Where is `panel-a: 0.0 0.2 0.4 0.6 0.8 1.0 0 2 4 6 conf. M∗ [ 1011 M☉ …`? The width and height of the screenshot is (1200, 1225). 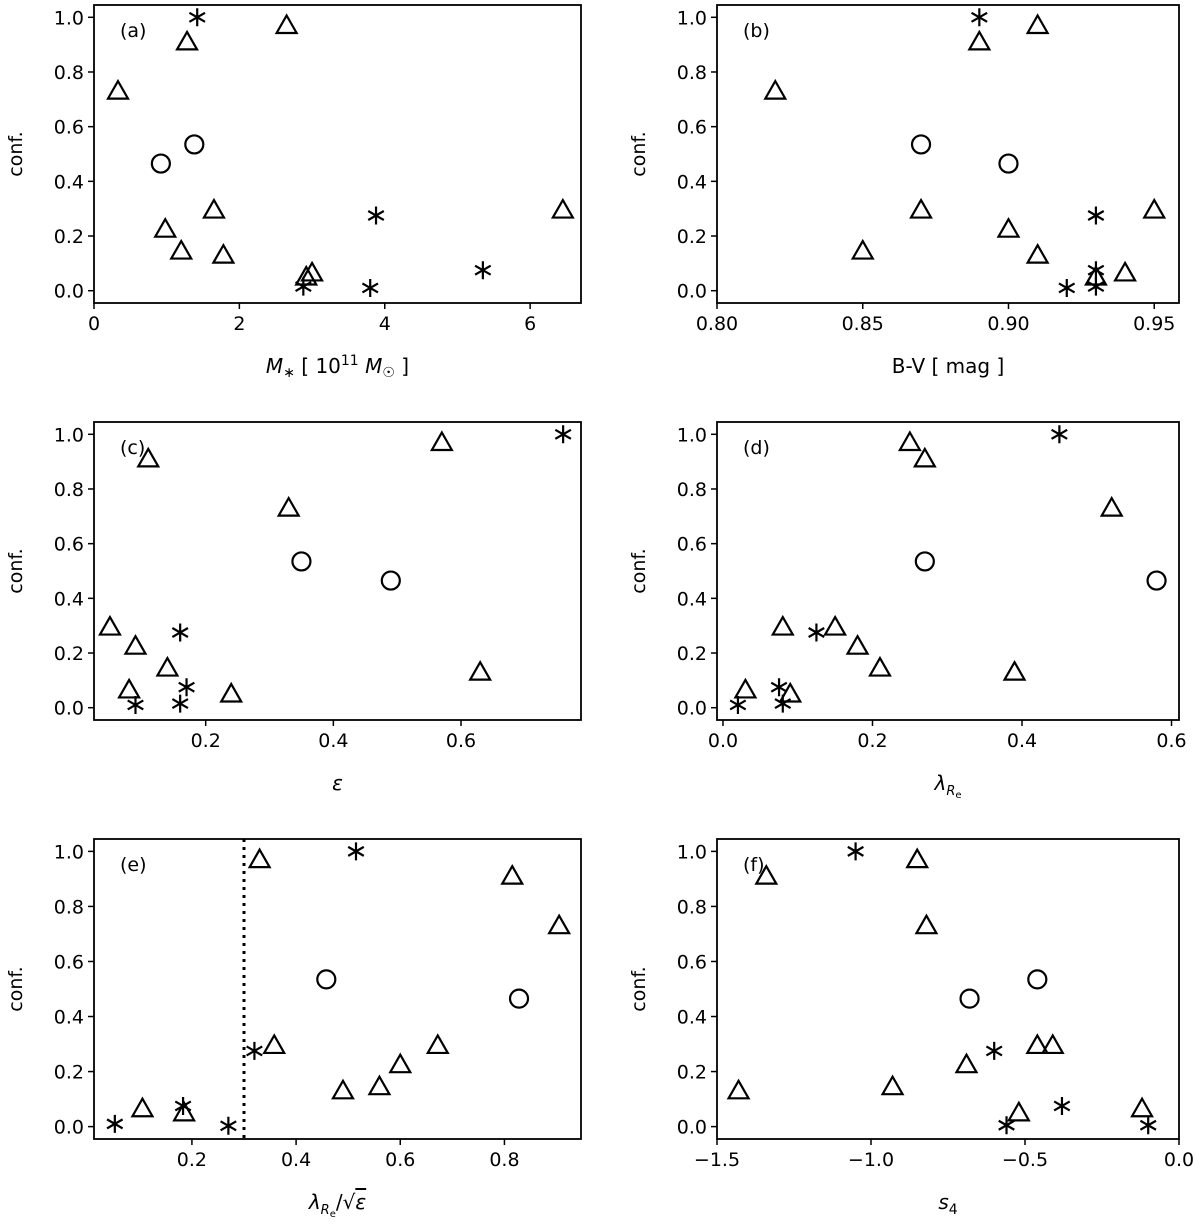
panel-a: 0.0 0.2 0.4 0.6 0.8 1.0 0 2 4 6 conf. M∗ [ 1011 M☉ … is located at coordinates (293, 192).